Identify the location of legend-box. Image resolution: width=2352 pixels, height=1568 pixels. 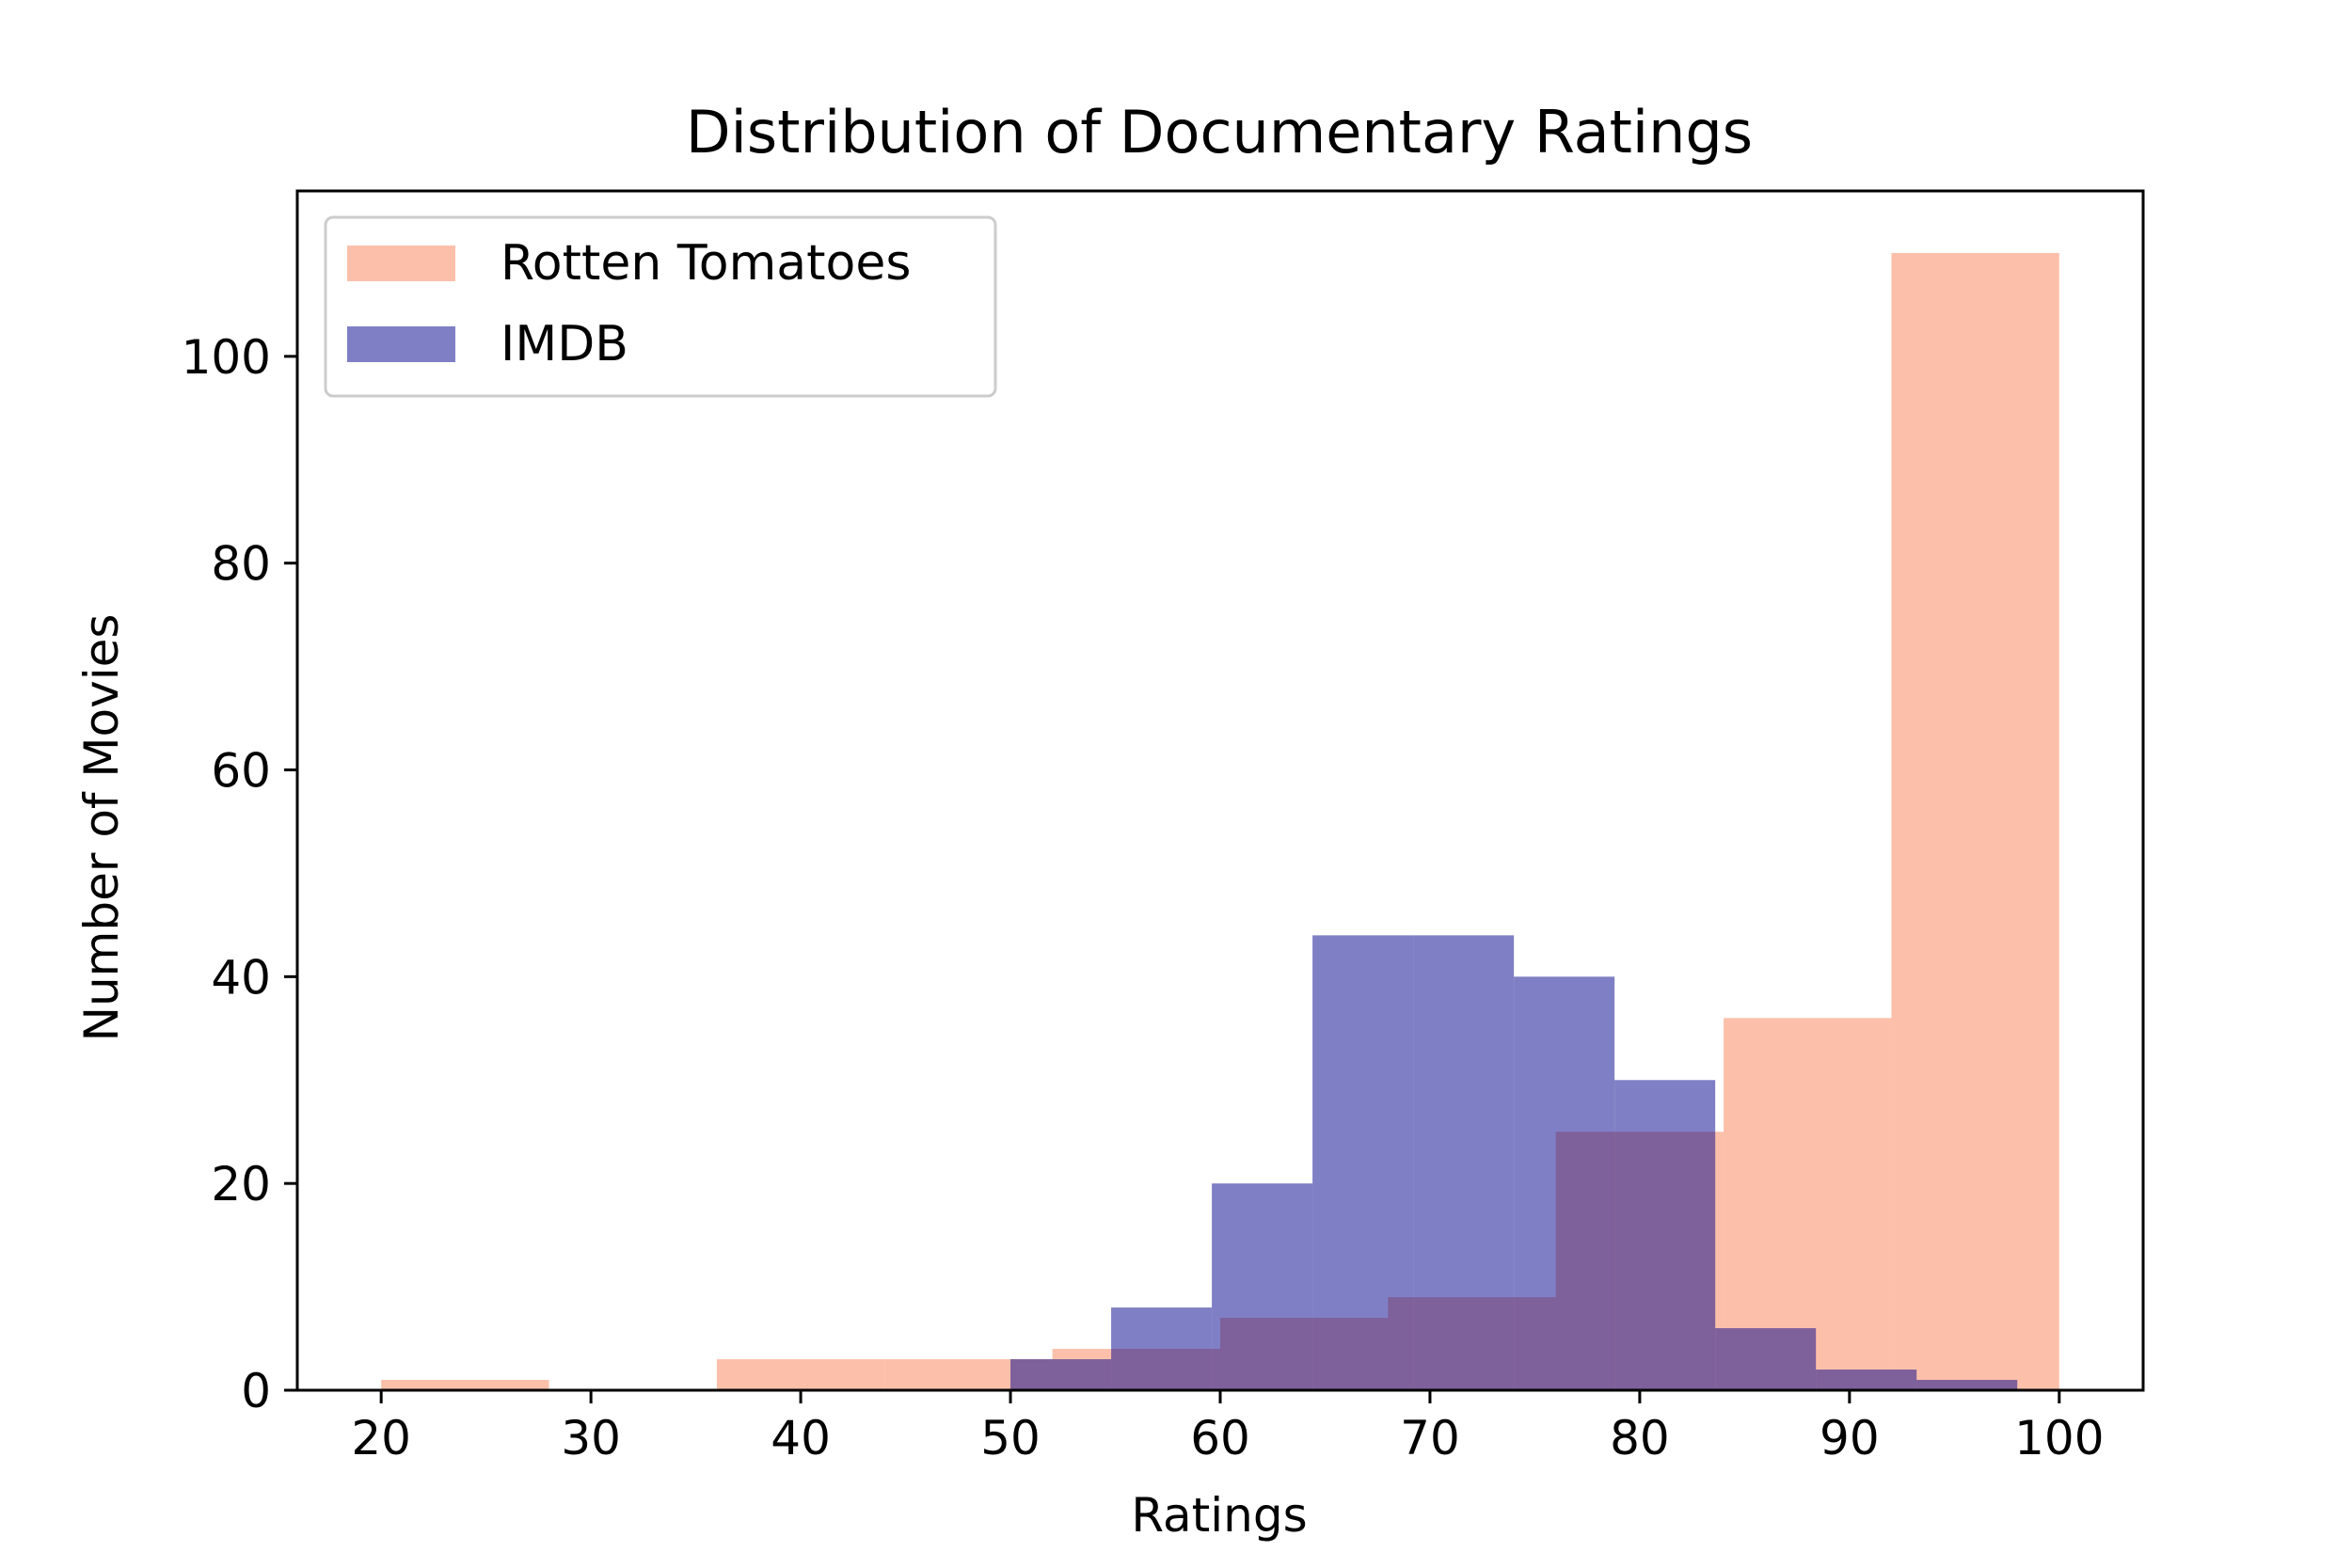
(660, 306).